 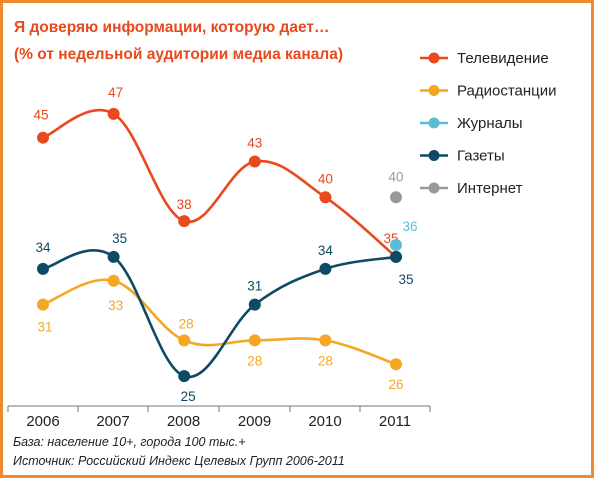 I want to click on data-label-радиостанции-2010: 28, so click(x=325, y=360).